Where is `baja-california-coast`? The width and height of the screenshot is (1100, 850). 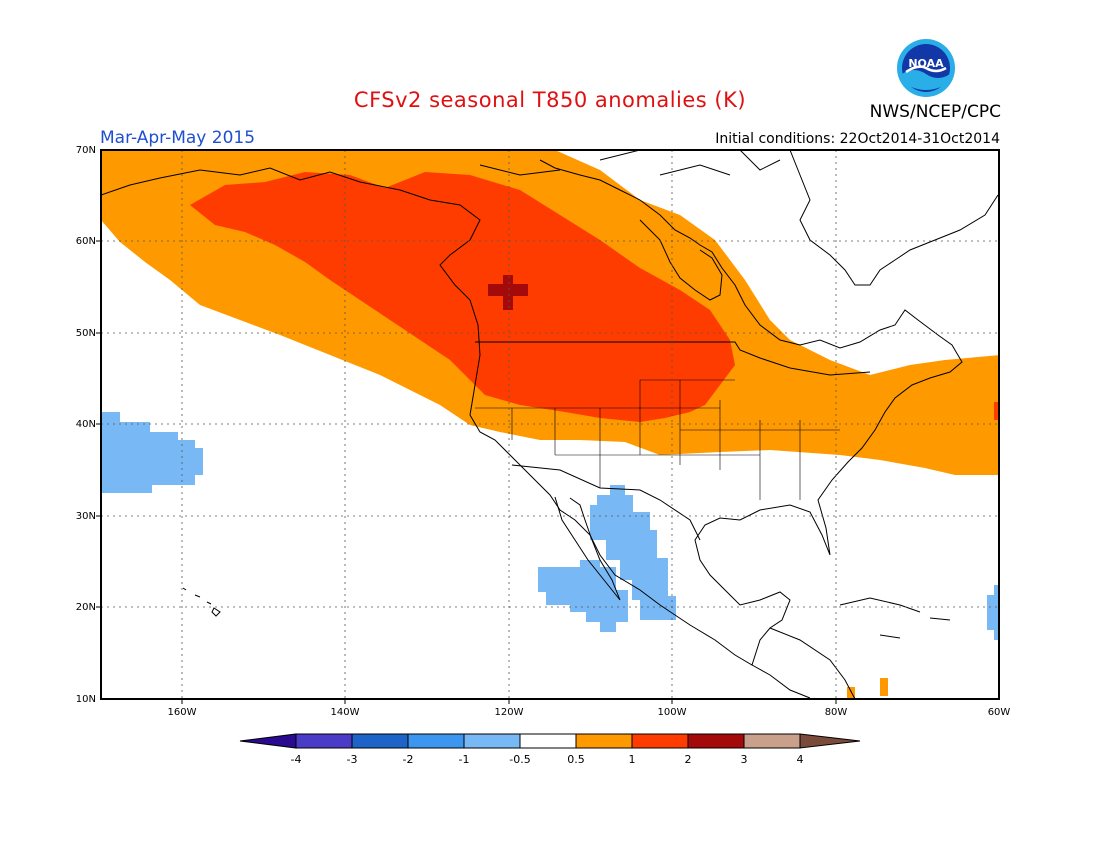 baja-california-coast is located at coordinates (587, 548).